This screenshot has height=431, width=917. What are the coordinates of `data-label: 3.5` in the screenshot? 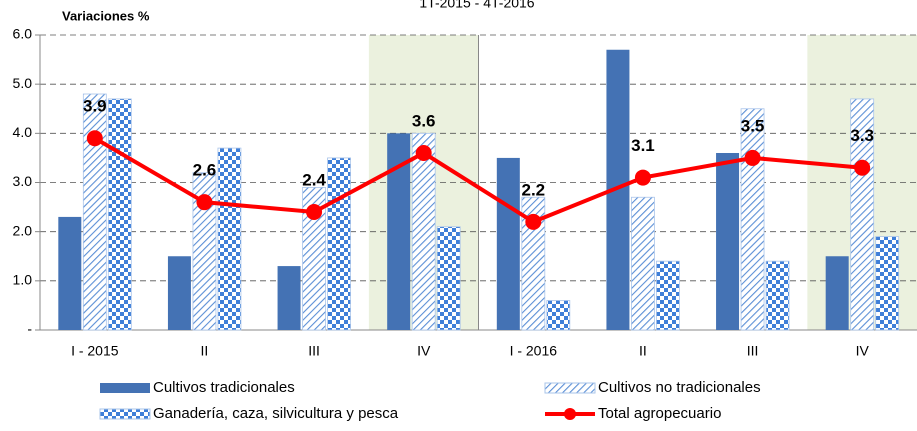 It's located at (753, 125).